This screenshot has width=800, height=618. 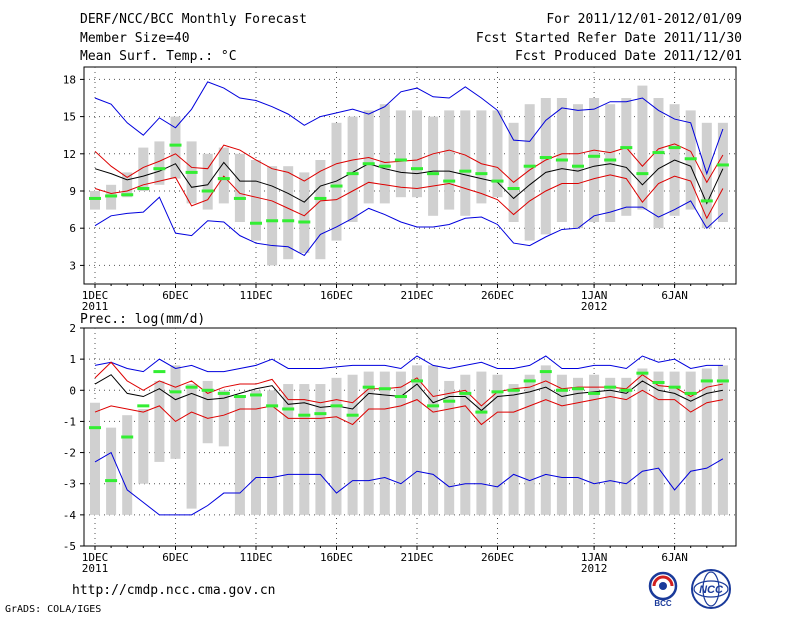 What do you see at coordinates (663, 603) in the screenshot?
I see `bcc-logo-text: BCC` at bounding box center [663, 603].